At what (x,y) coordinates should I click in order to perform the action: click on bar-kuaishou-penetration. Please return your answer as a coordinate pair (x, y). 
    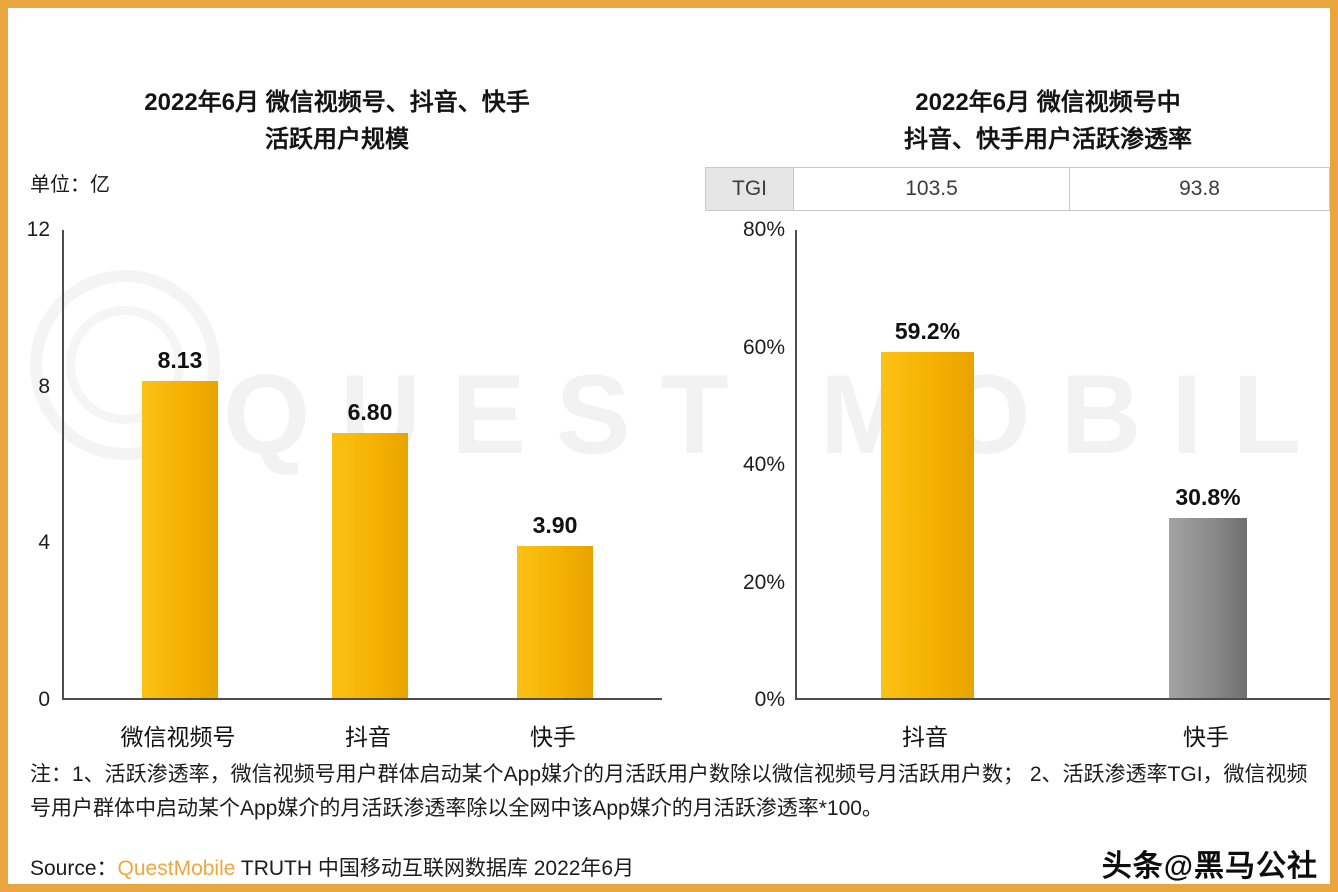
    Looking at the image, I should click on (1208, 607).